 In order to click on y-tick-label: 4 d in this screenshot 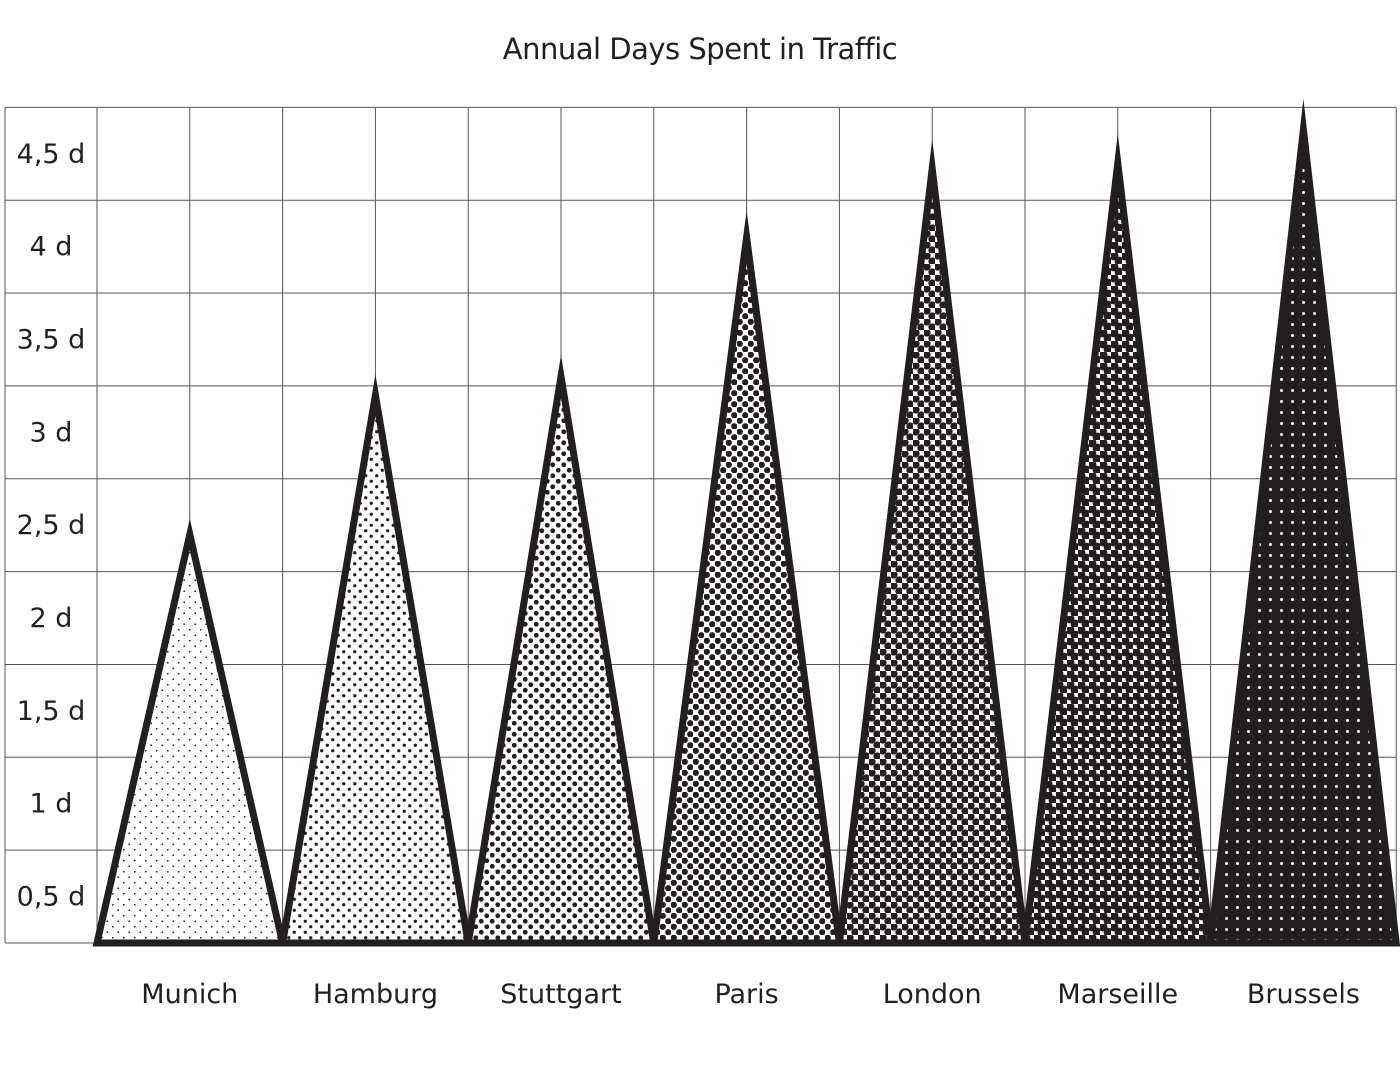, I will do `click(51, 247)`.